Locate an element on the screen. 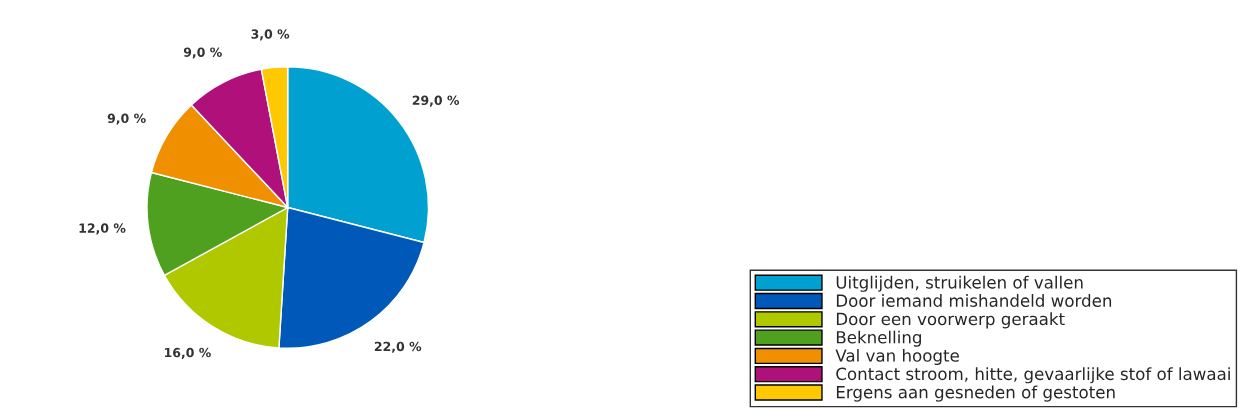 This screenshot has width=1251, height=415. data-label: 12,0 % is located at coordinates (102, 229).